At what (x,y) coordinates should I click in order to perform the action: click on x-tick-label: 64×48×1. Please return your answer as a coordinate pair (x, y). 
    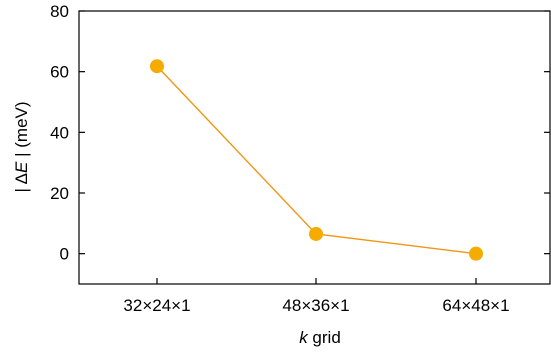
    Looking at the image, I should click on (475, 305).